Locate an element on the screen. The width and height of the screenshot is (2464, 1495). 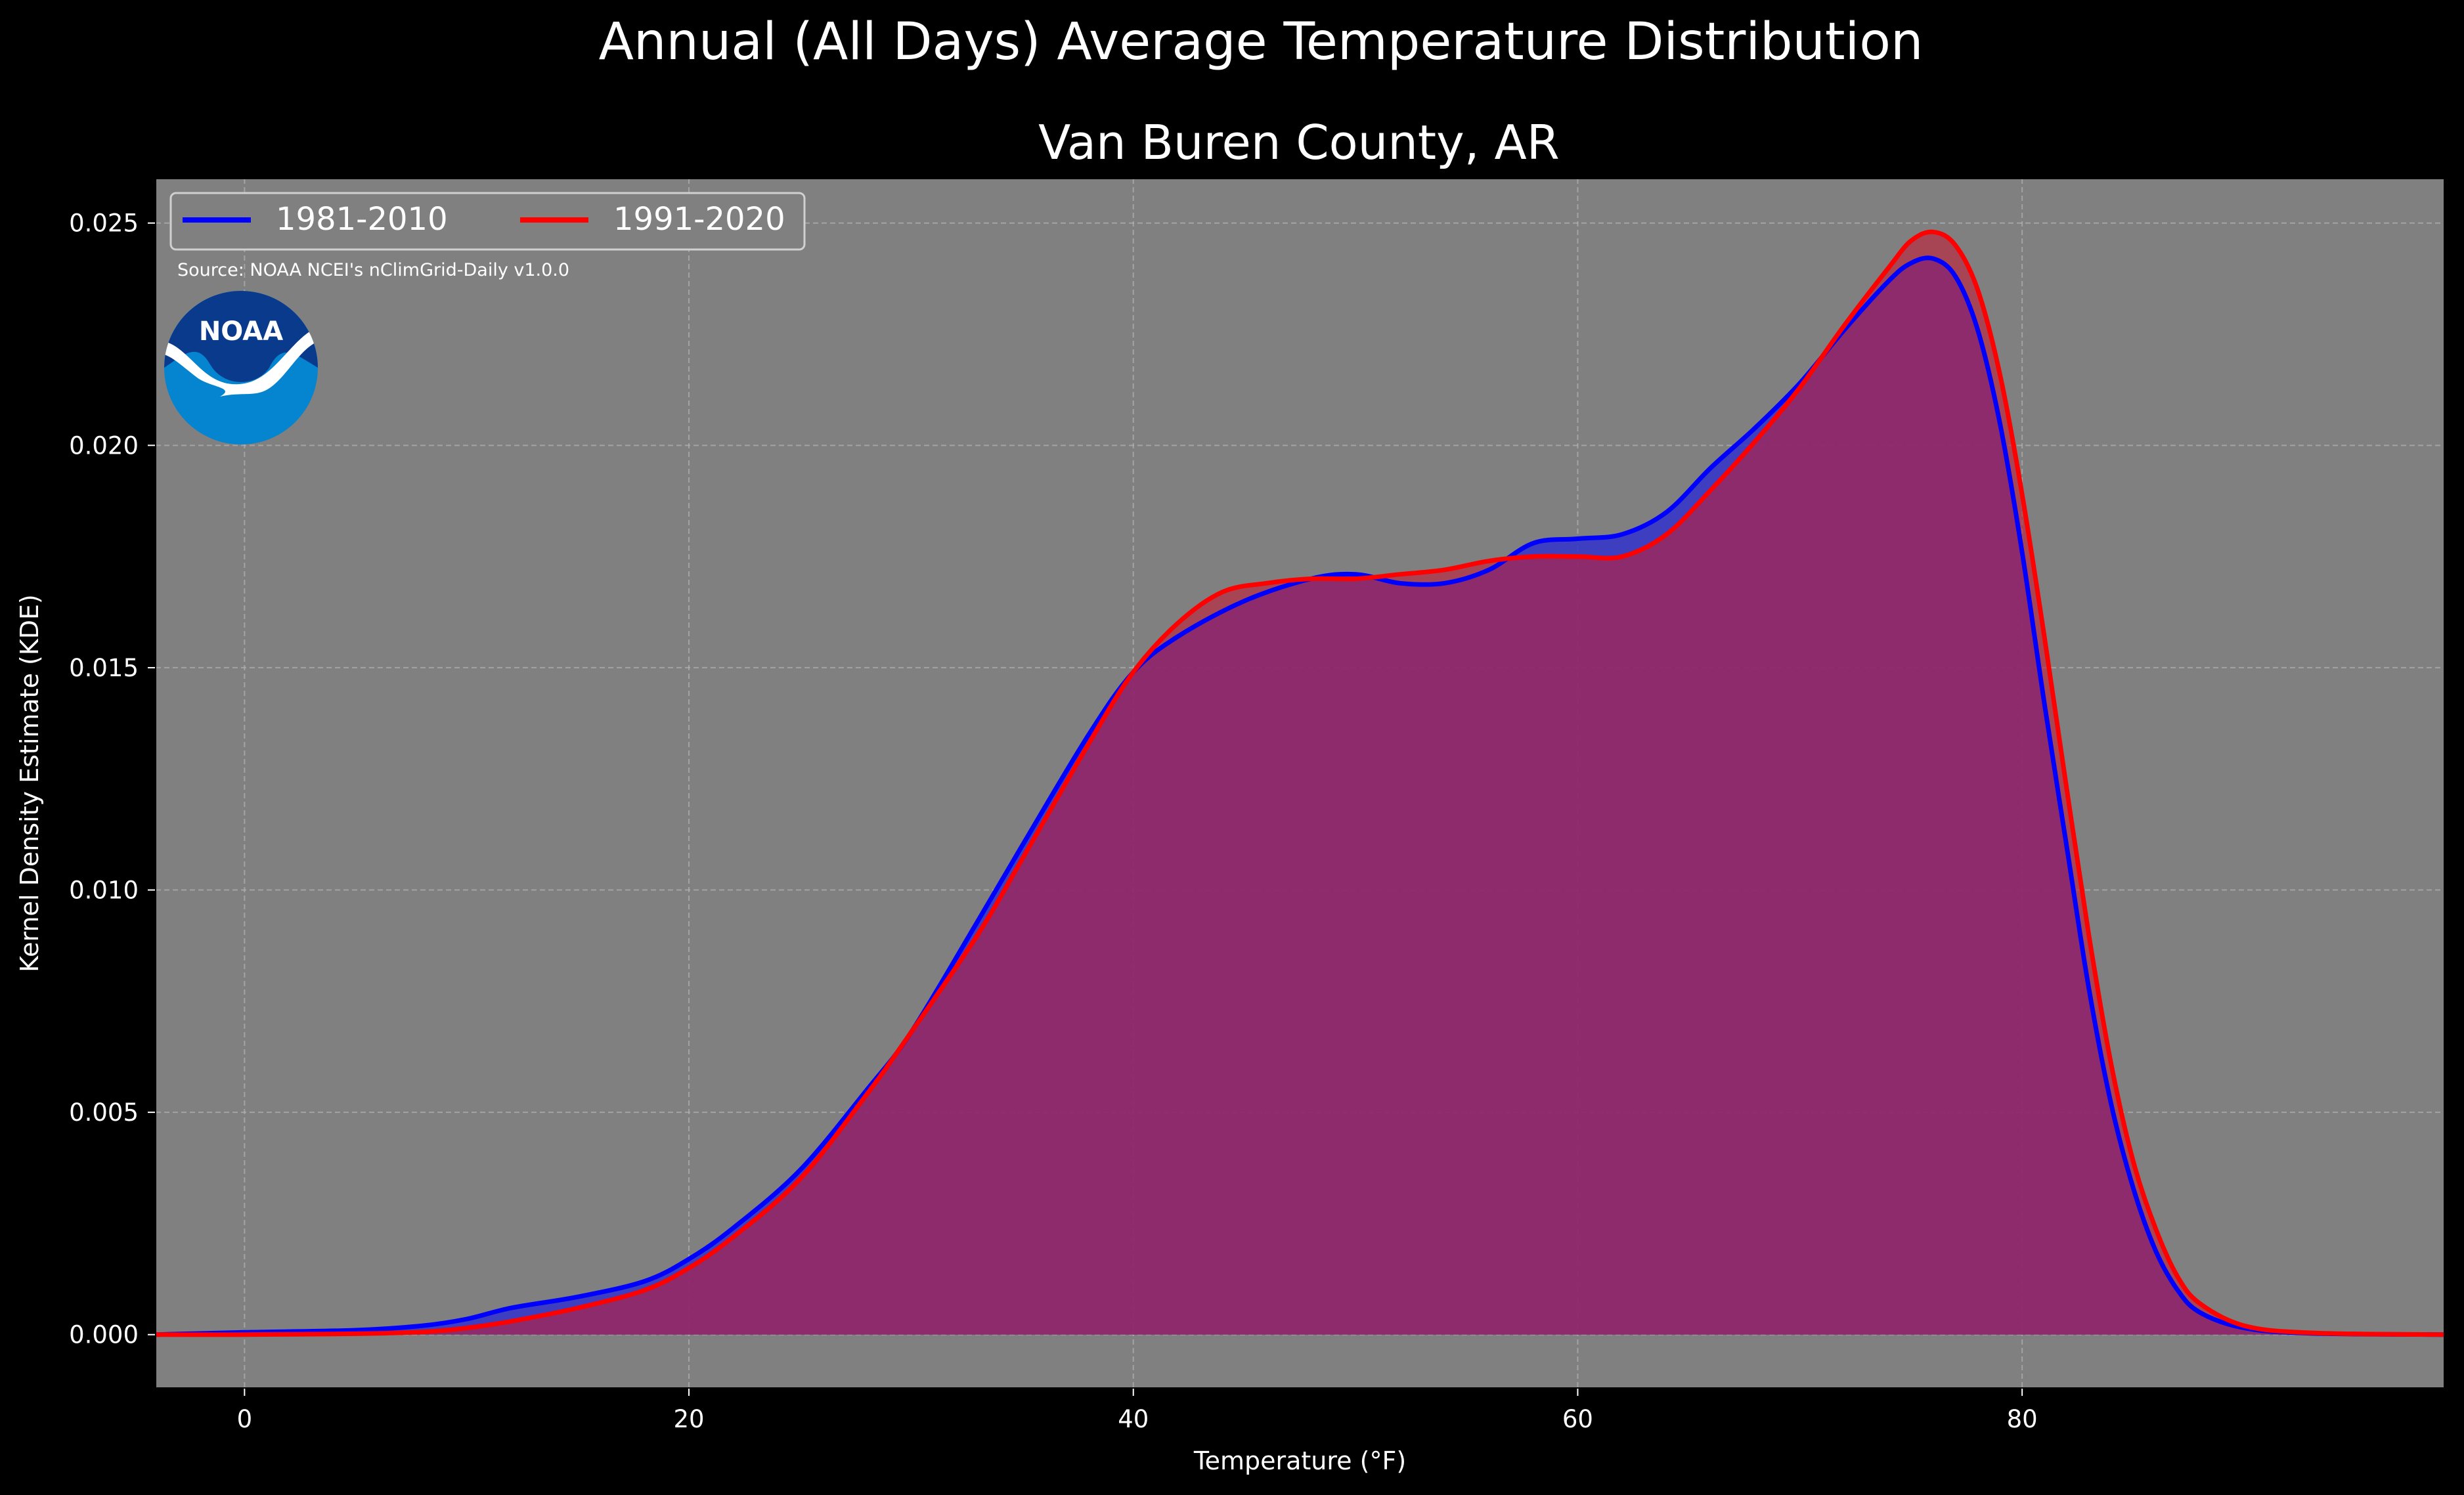
x-tick-label: 0 is located at coordinates (245, 1419).